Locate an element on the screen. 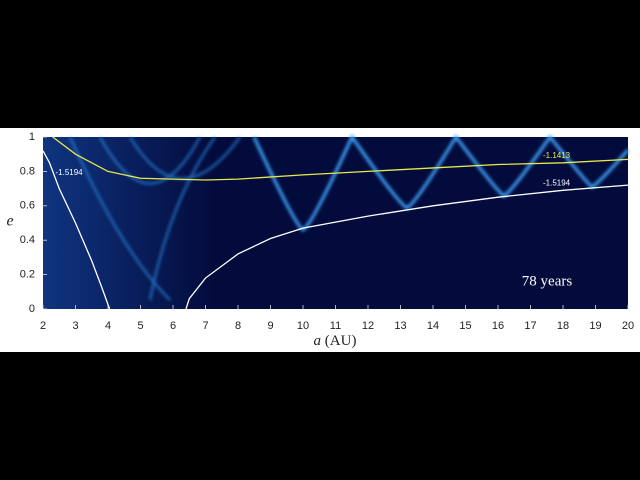  x-tick-label: 17 is located at coordinates (530, 326).